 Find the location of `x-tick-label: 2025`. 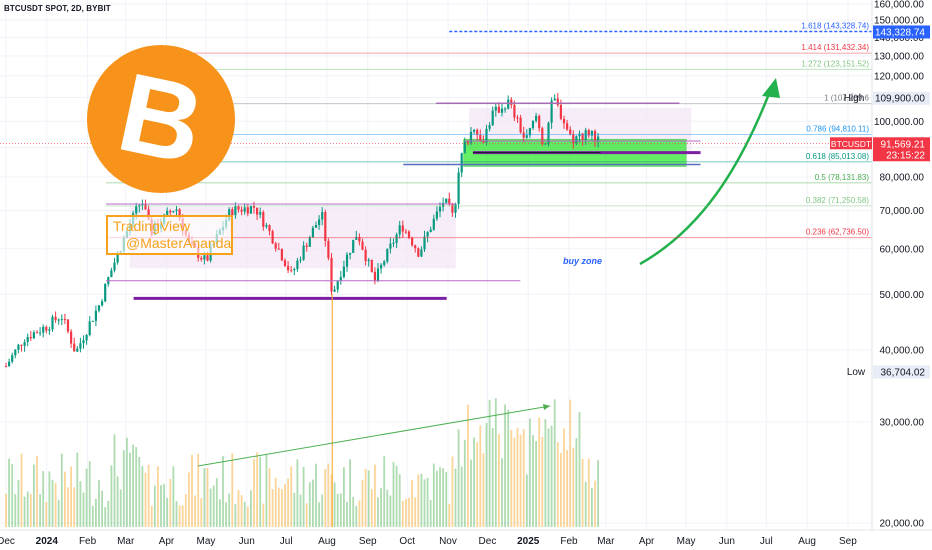

x-tick-label: 2025 is located at coordinates (528, 541).